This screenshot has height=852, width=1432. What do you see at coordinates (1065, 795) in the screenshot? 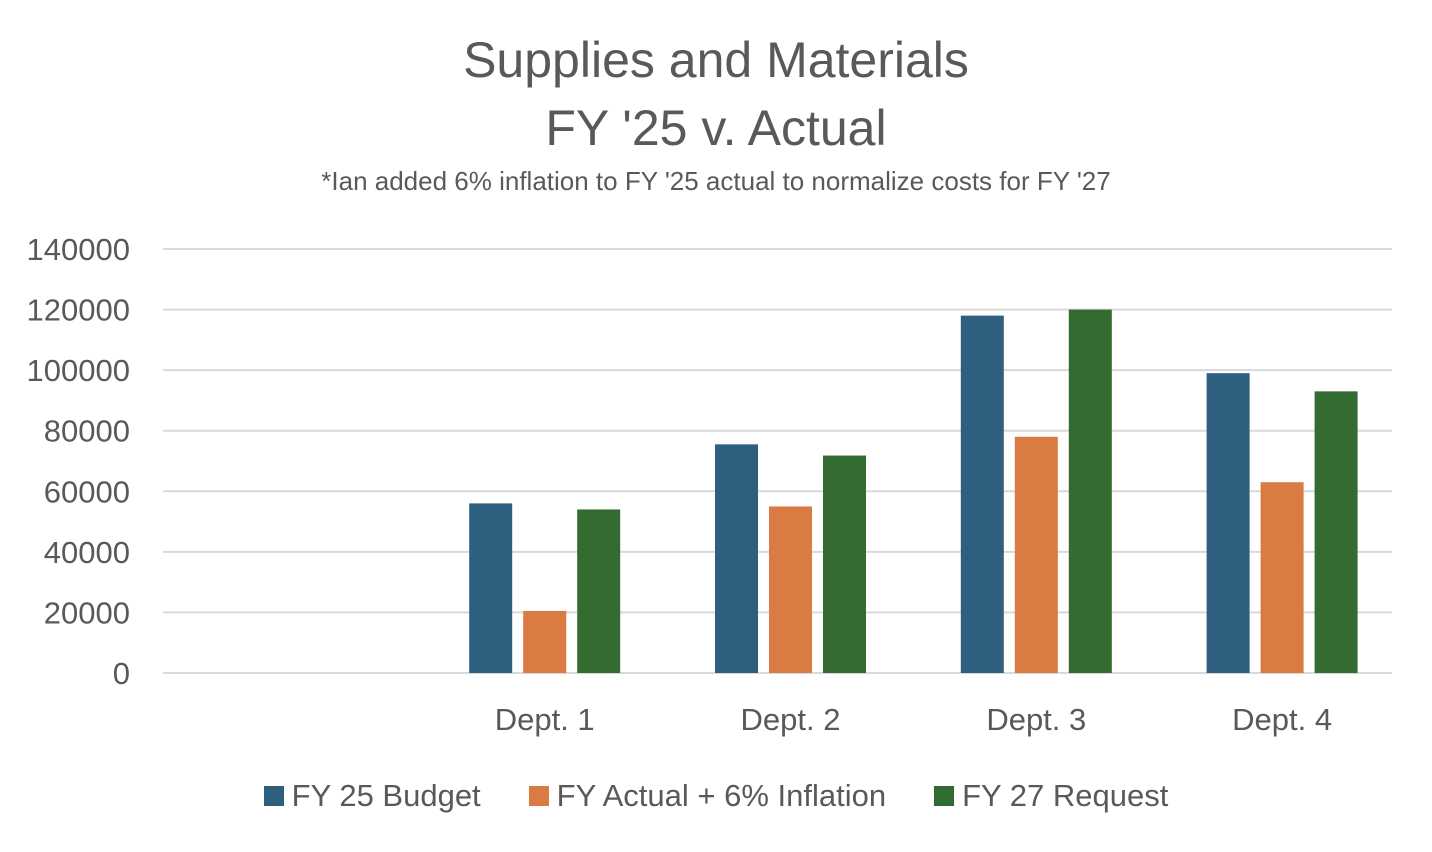
I see `legend-label: FY 27 Request` at bounding box center [1065, 795].